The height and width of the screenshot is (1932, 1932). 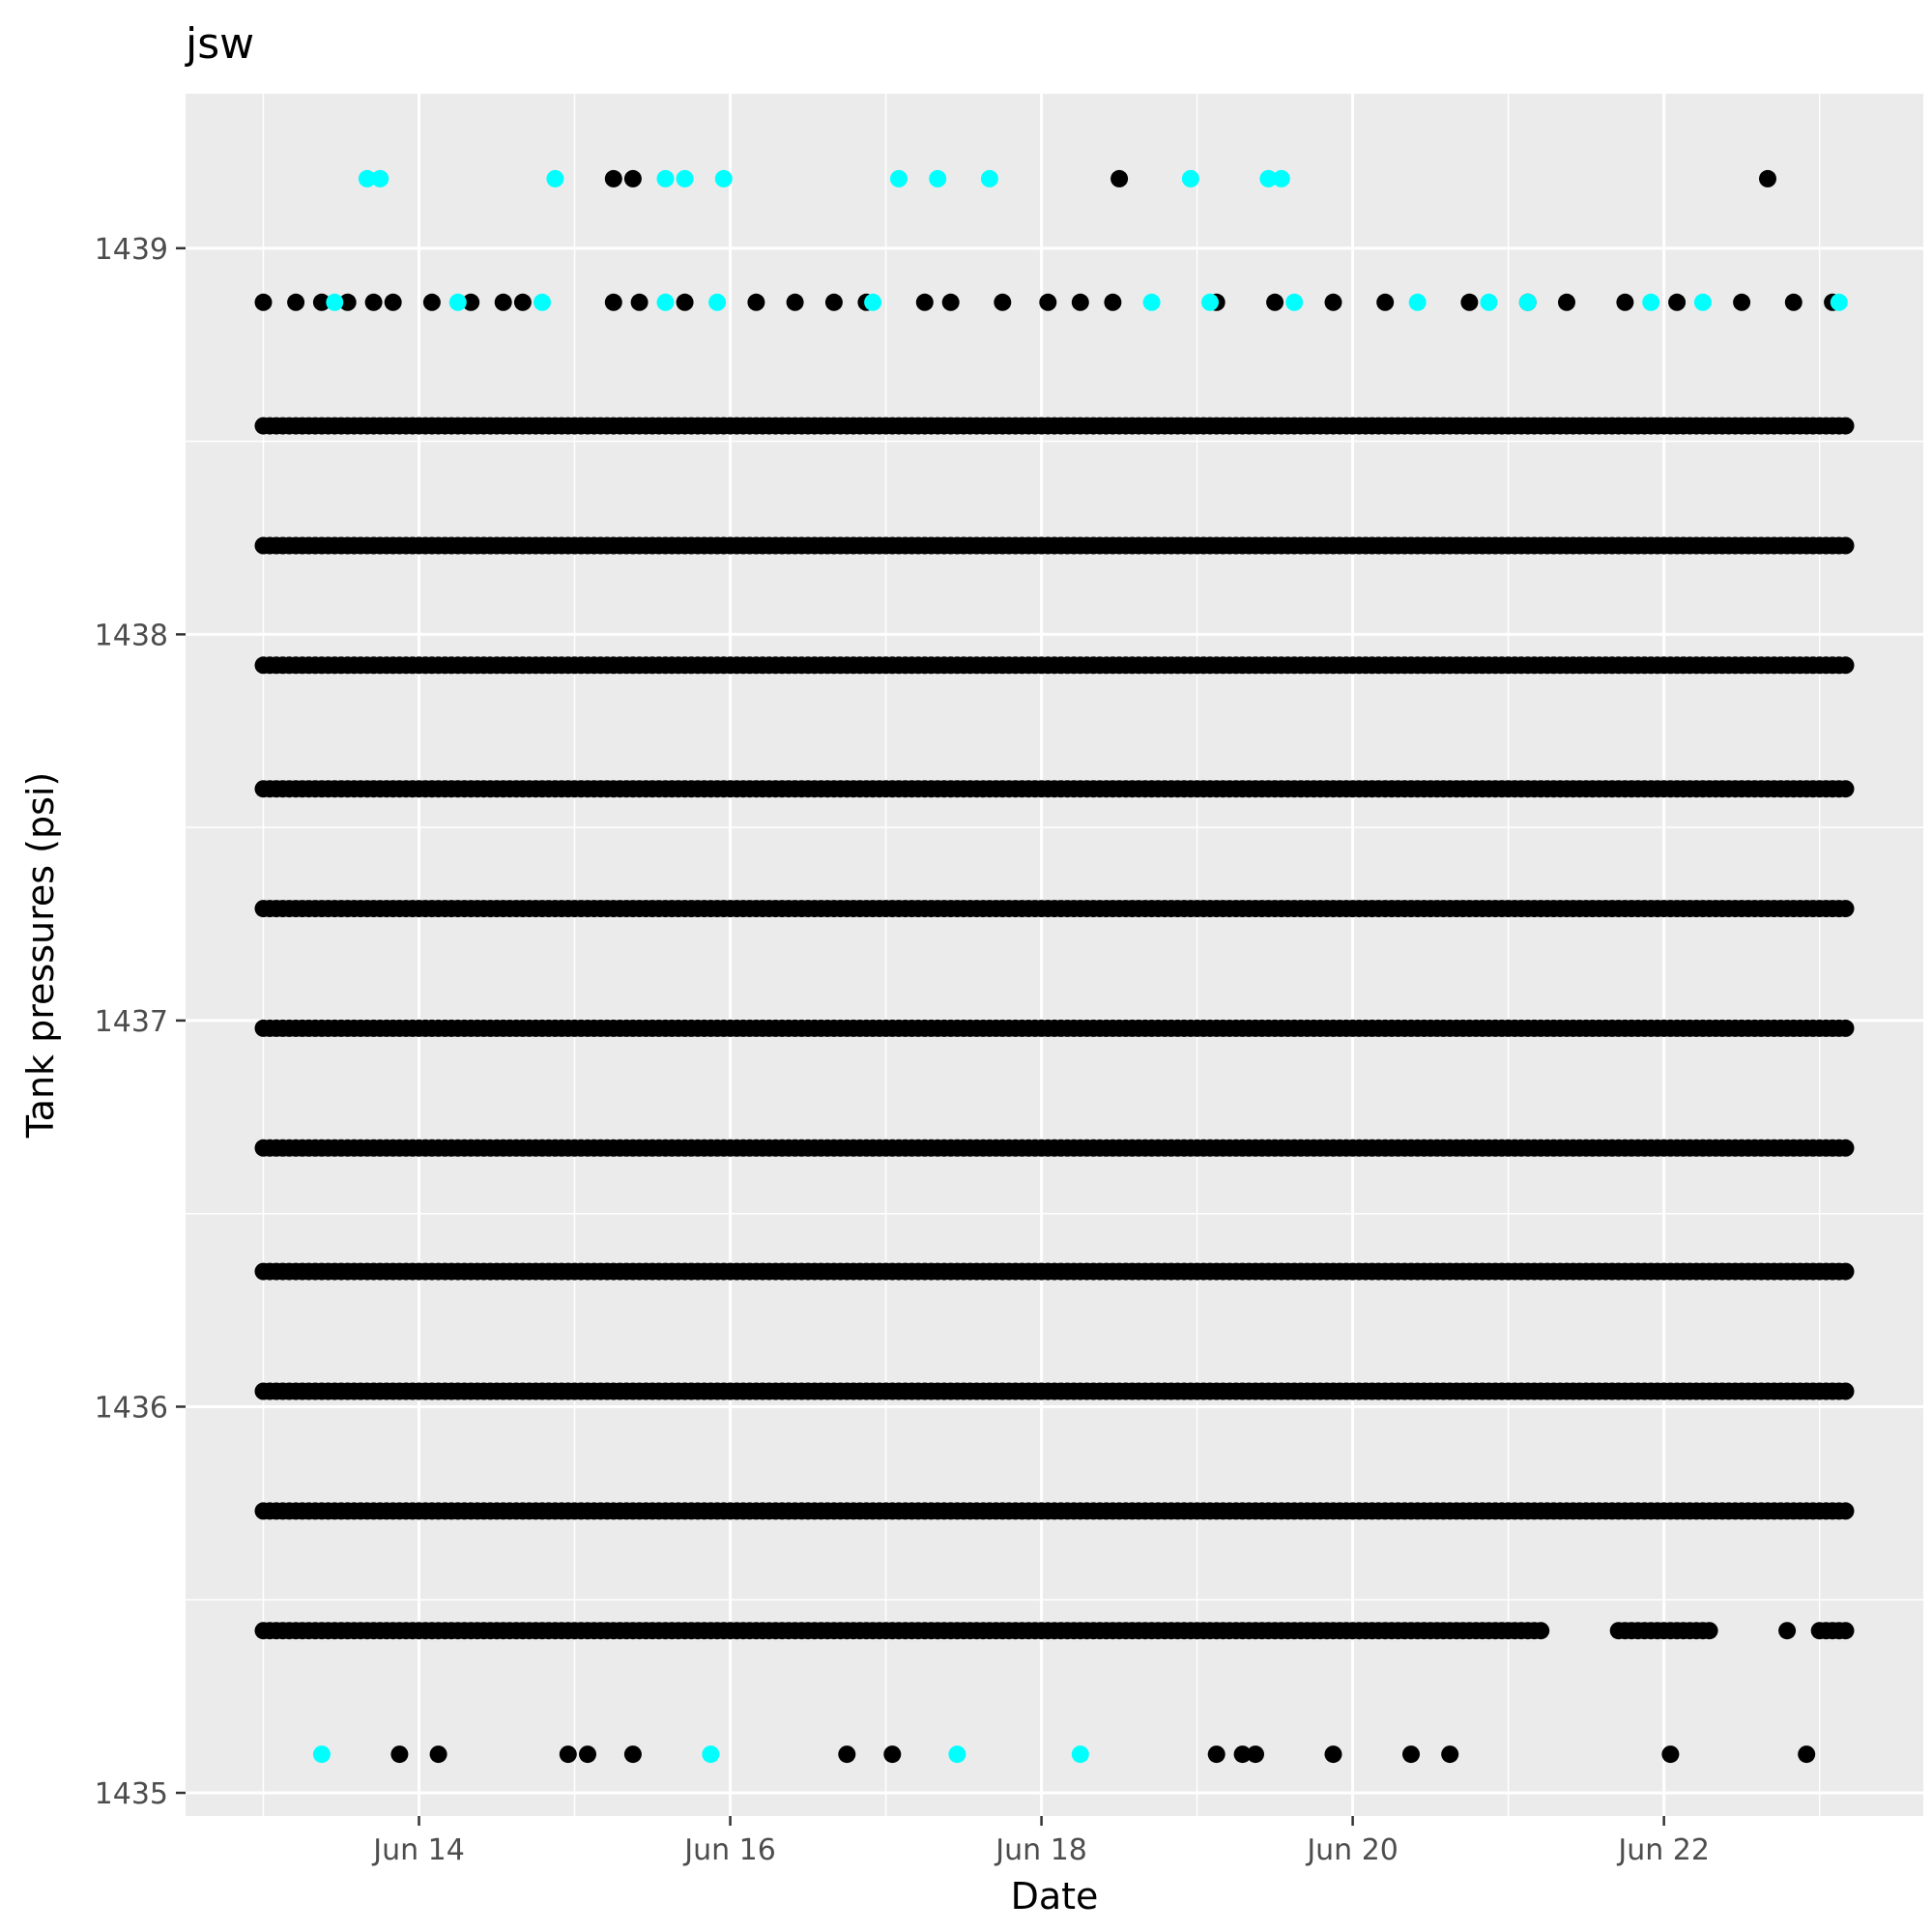 What do you see at coordinates (131, 1022) in the screenshot?
I see `y-tick-label: 1437` at bounding box center [131, 1022].